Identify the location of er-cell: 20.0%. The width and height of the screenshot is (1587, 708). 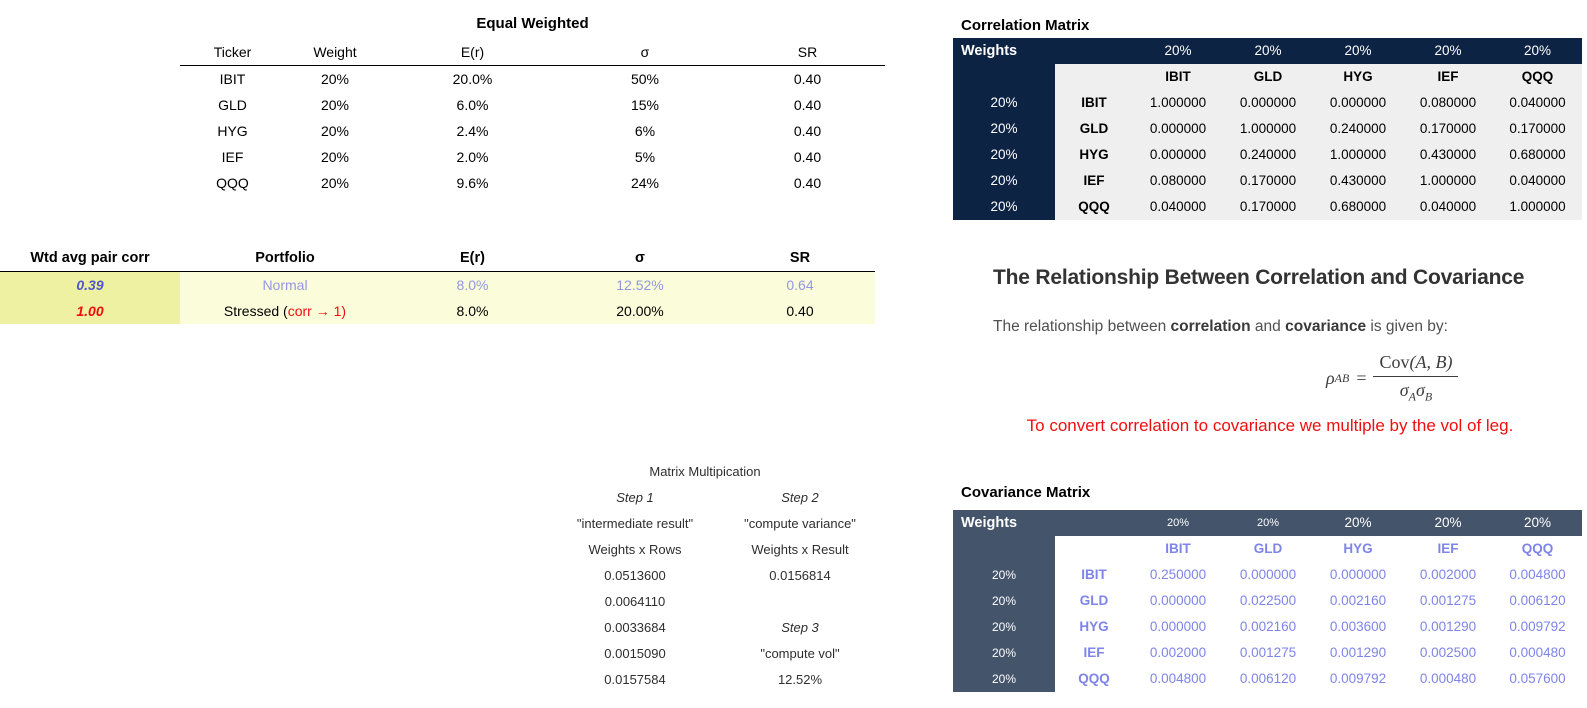
(472, 79).